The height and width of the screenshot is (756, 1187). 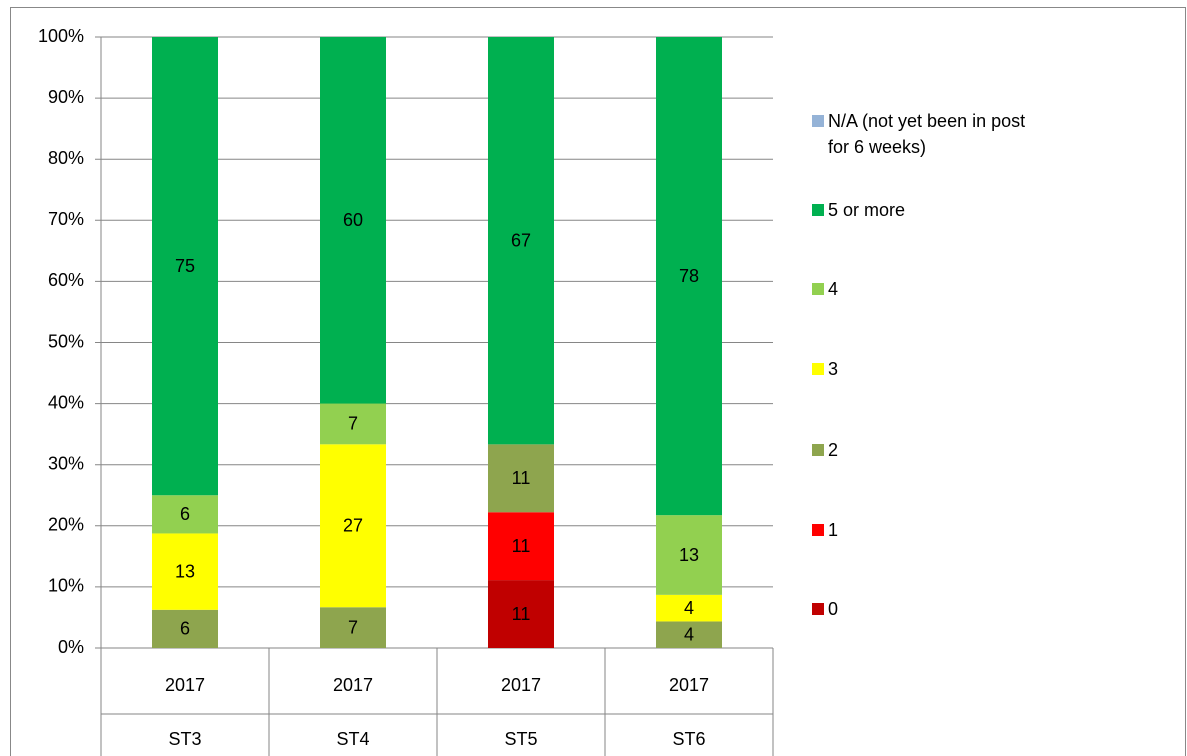 I want to click on y-tick-label: 40%, so click(x=66, y=402).